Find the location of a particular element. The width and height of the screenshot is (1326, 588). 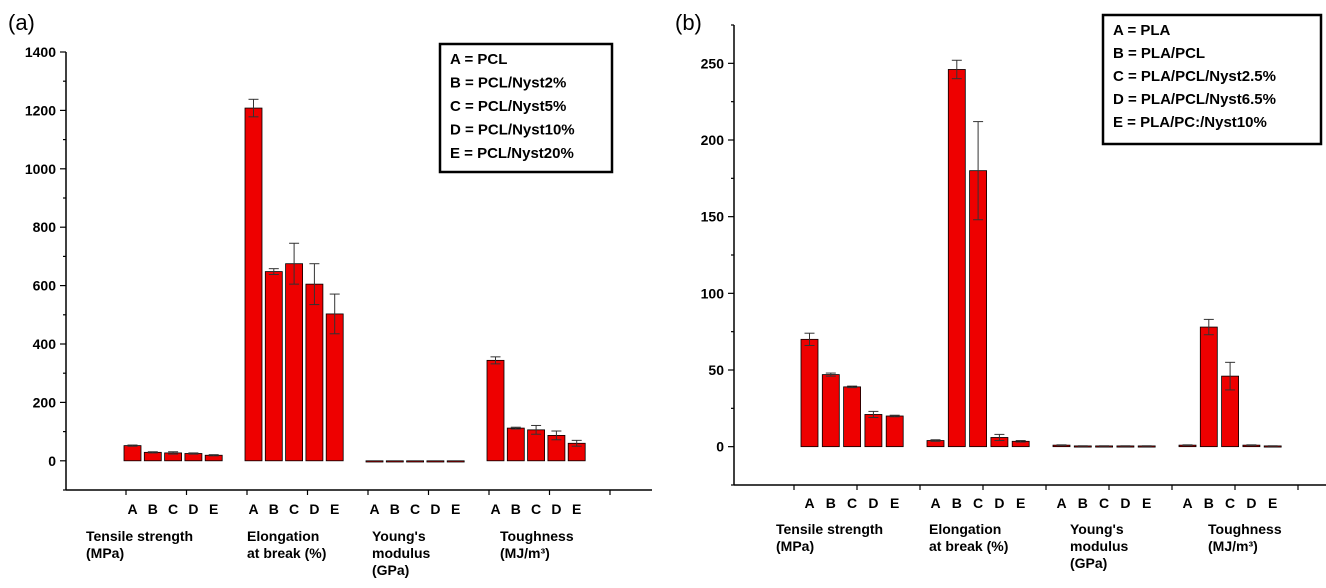

y-tick-label: 150 is located at coordinates (713, 217).